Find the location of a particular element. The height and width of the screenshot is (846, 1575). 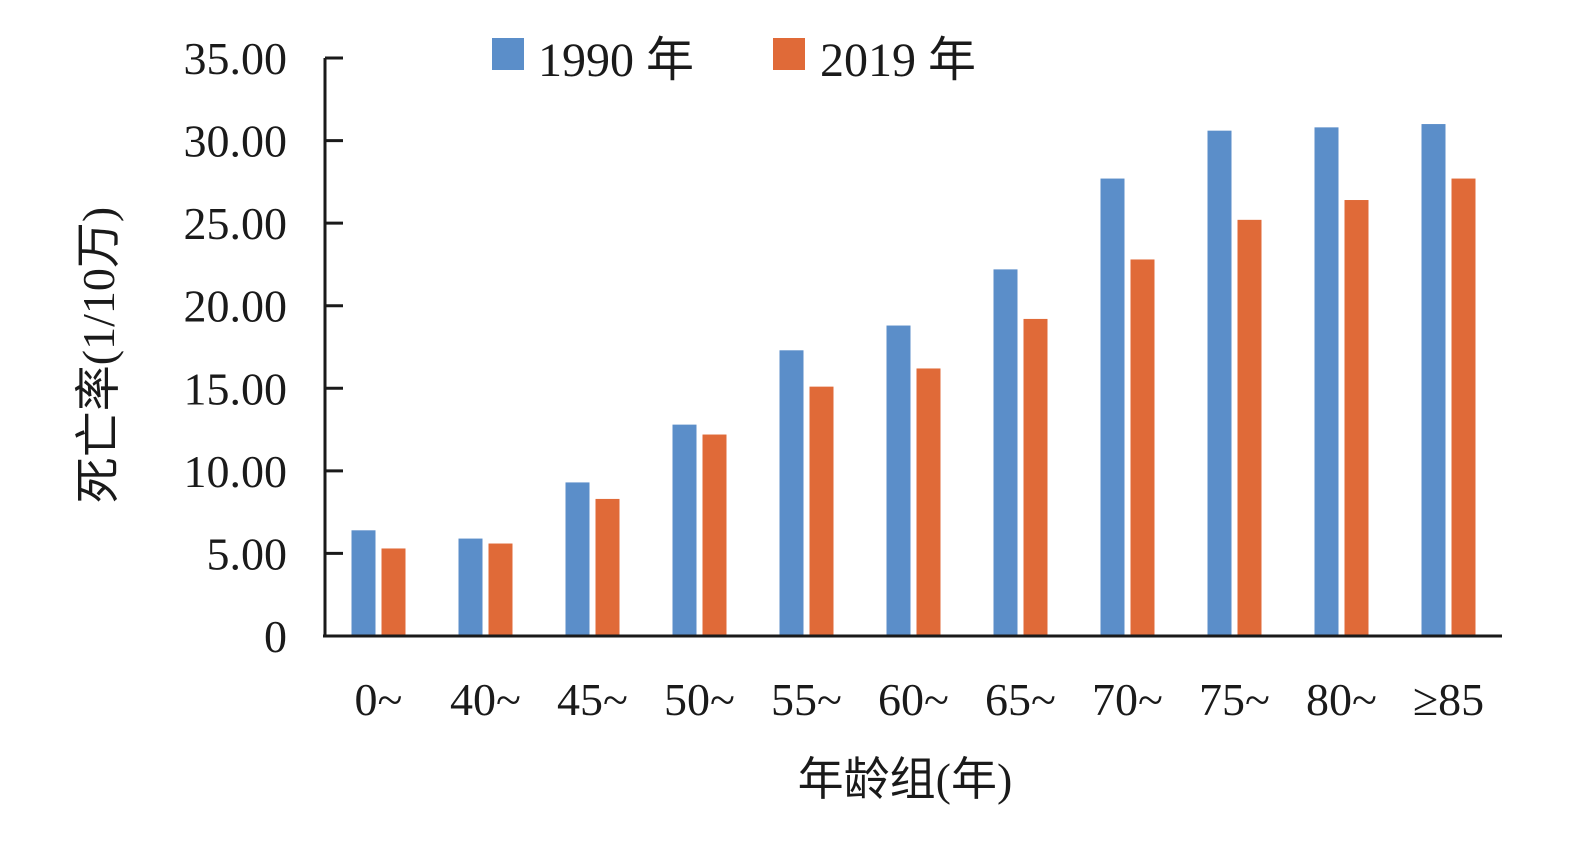

x-tick-label: 70~ is located at coordinates (1127, 699).